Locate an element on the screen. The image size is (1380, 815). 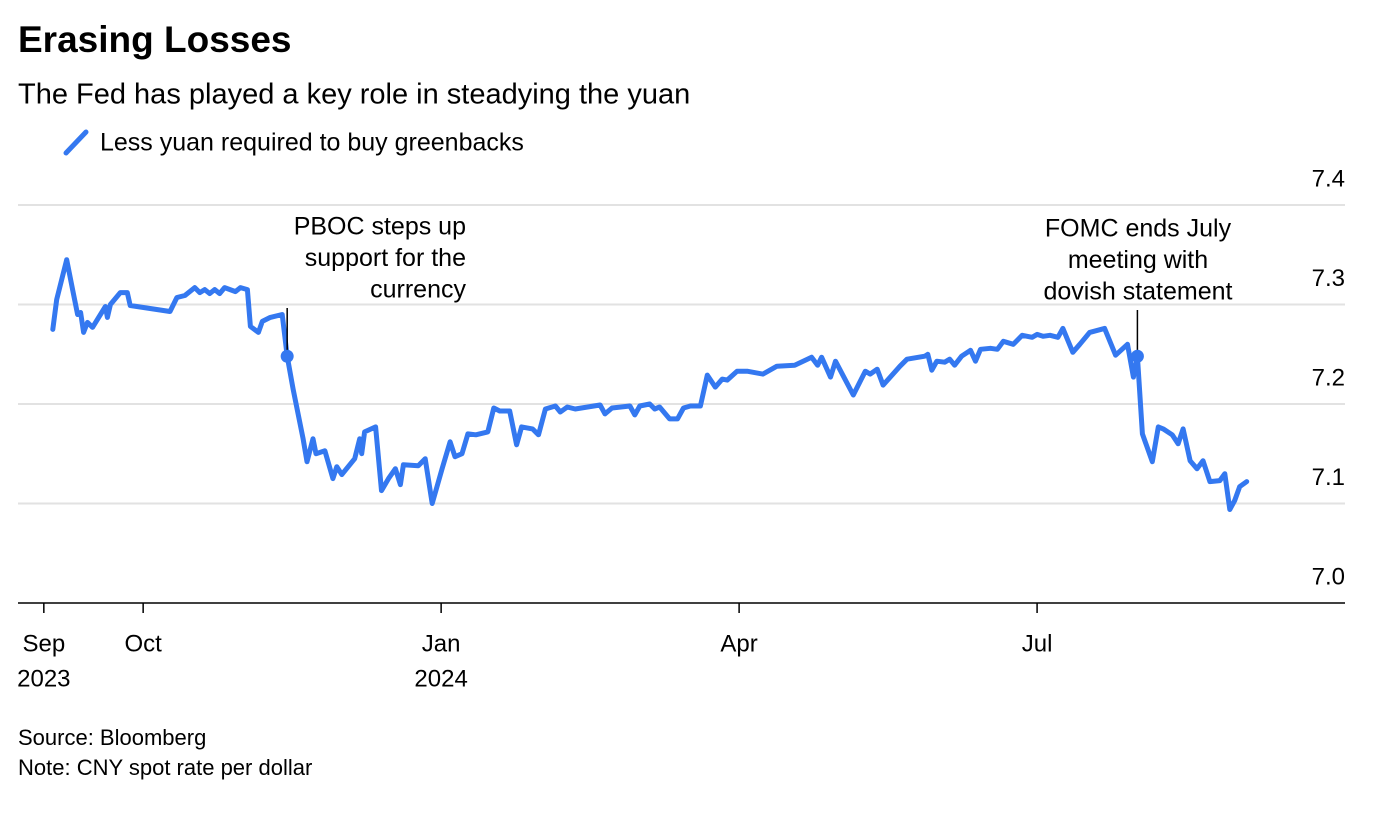
y-tick-label: 7.0 is located at coordinates (1328, 576).